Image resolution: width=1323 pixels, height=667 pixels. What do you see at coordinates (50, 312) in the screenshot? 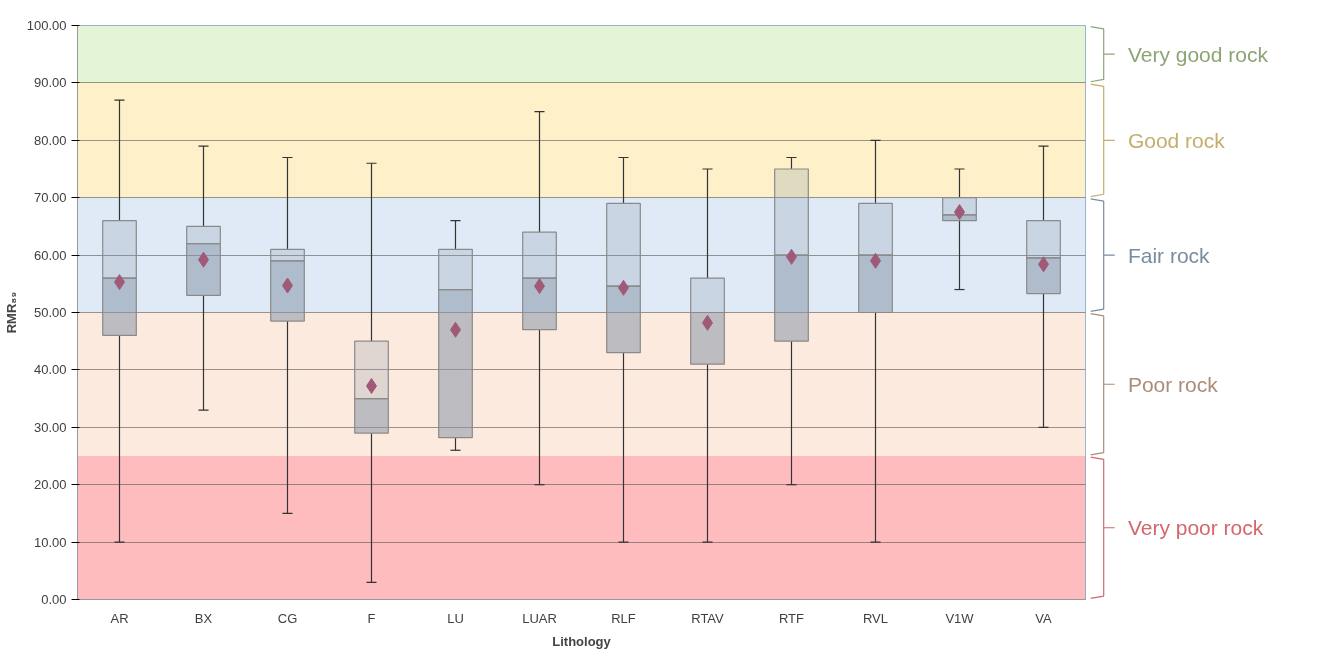
I see `y-tick-label: 50.00` at bounding box center [50, 312].